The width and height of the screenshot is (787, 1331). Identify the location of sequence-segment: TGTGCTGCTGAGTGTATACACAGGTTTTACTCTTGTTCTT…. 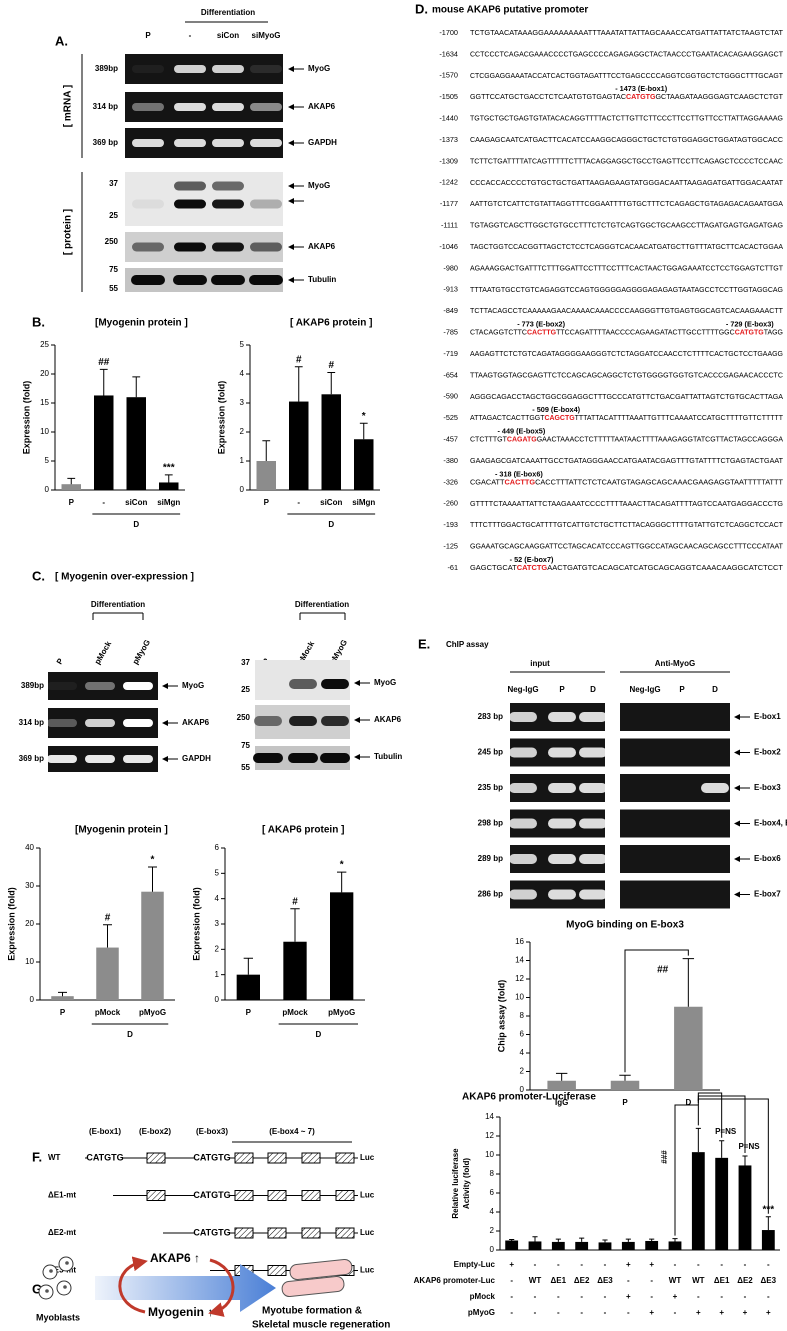
(626, 118).